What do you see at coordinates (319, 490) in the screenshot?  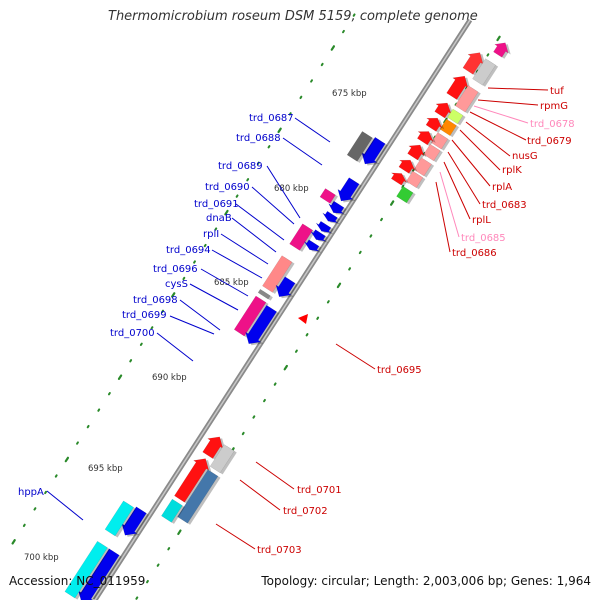 I see `label-trd-0701: trd_0701` at bounding box center [319, 490].